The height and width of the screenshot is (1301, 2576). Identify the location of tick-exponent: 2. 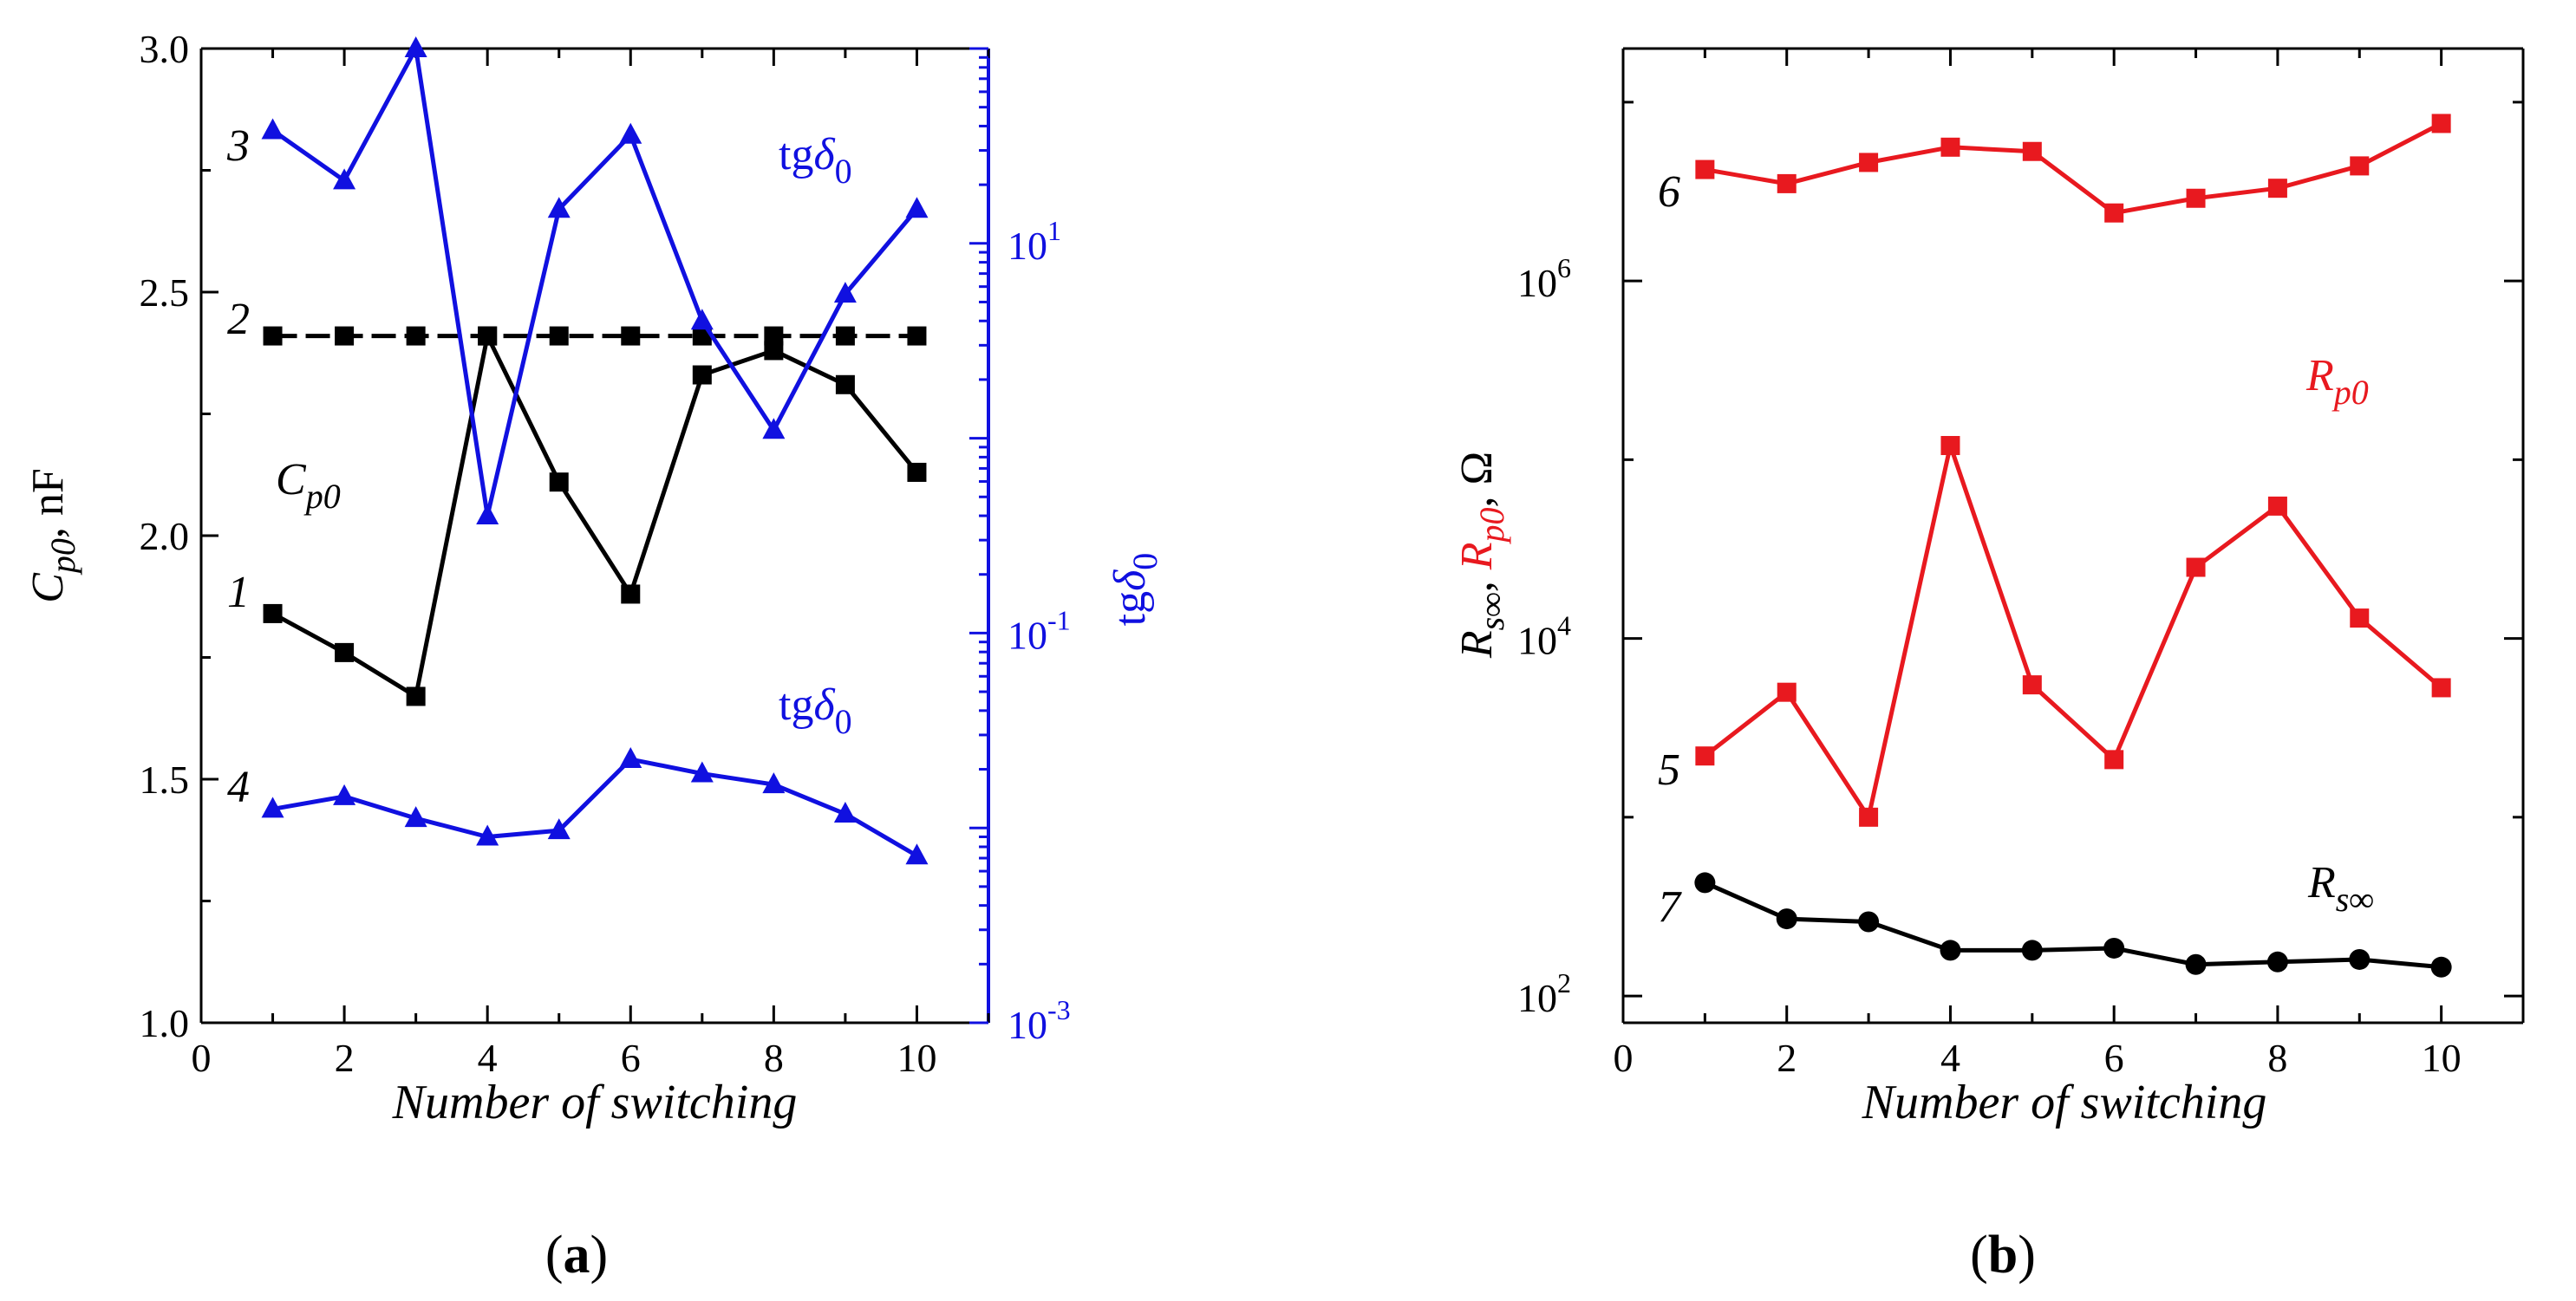
(1564, 983).